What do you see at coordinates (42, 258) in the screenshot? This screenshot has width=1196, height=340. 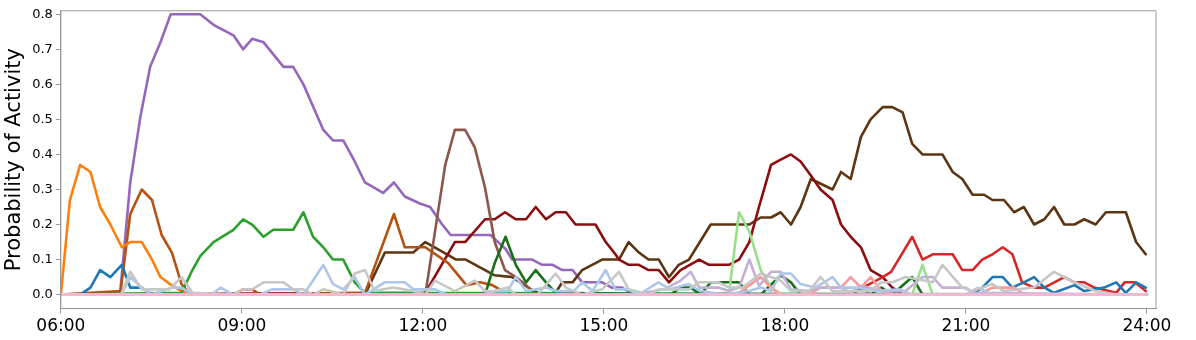 I see `y-tick-label: 0.1` at bounding box center [42, 258].